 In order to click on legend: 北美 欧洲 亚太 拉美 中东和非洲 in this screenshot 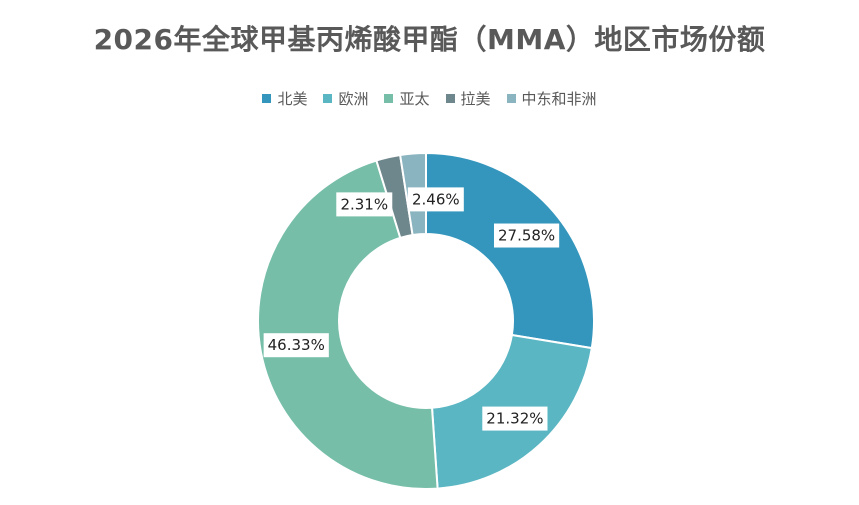, I will do `click(429, 98)`.